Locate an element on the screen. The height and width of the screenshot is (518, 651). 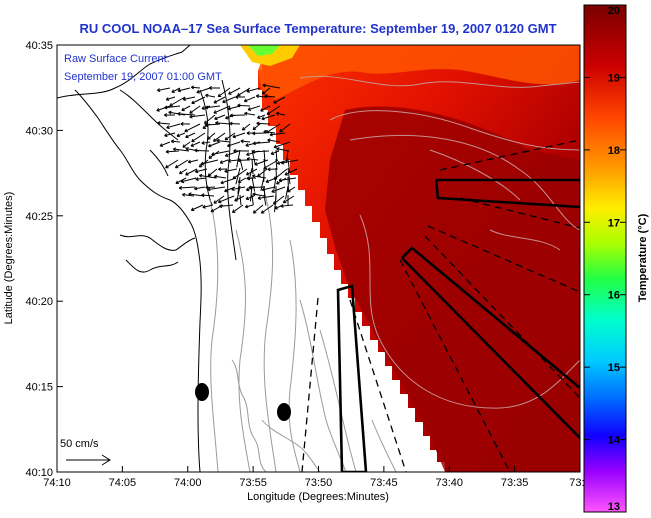
colorbar is located at coordinates (605, 258).